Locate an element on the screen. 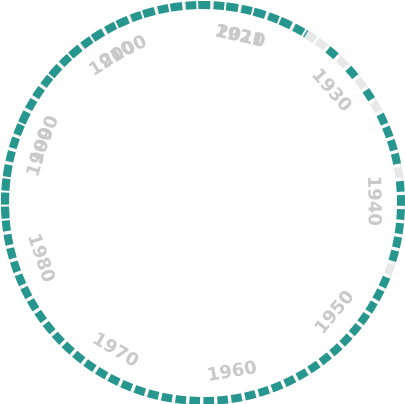 The width and height of the screenshot is (405, 404). year-bar-1969 is located at coordinates (114, 379).